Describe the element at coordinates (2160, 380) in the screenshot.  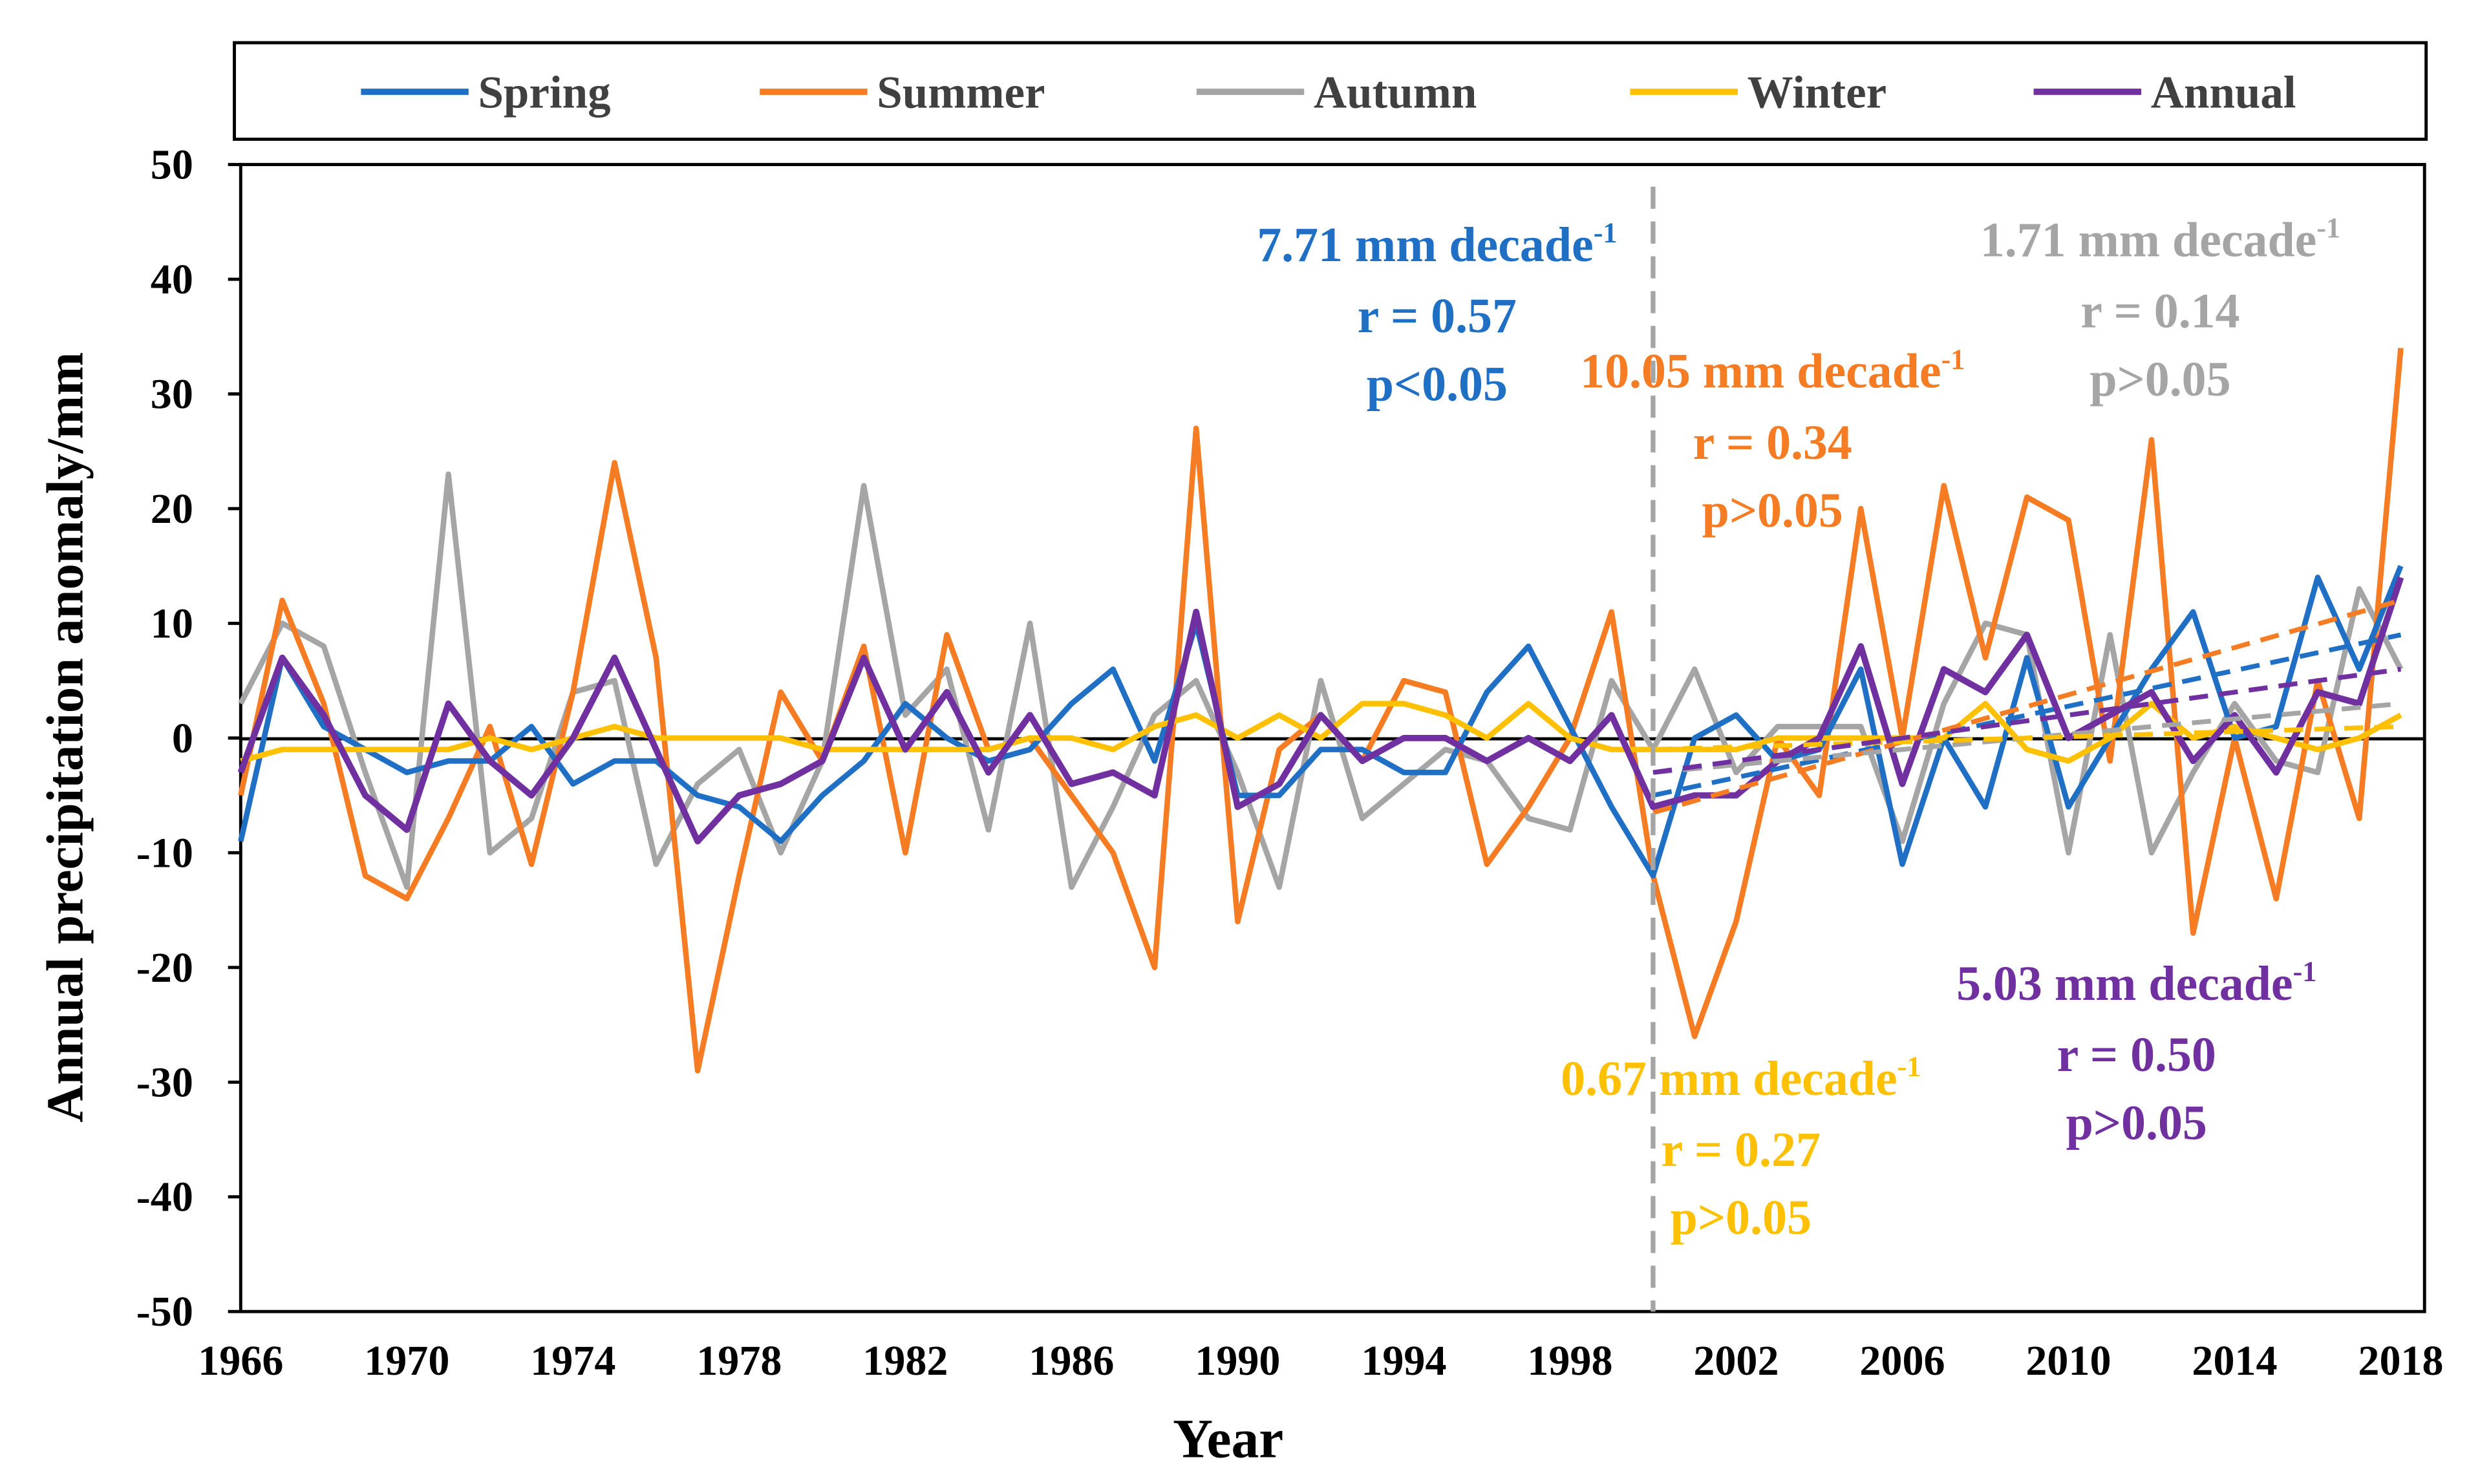
I see `trend-p-autumn: p>0.05` at that location.